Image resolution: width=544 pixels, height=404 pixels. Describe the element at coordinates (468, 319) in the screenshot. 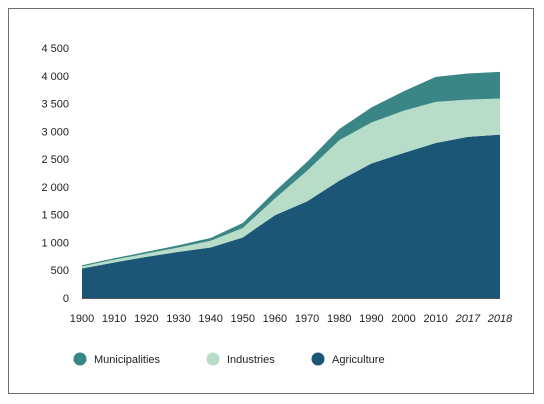

I see `x-tick-label: 2017` at that location.